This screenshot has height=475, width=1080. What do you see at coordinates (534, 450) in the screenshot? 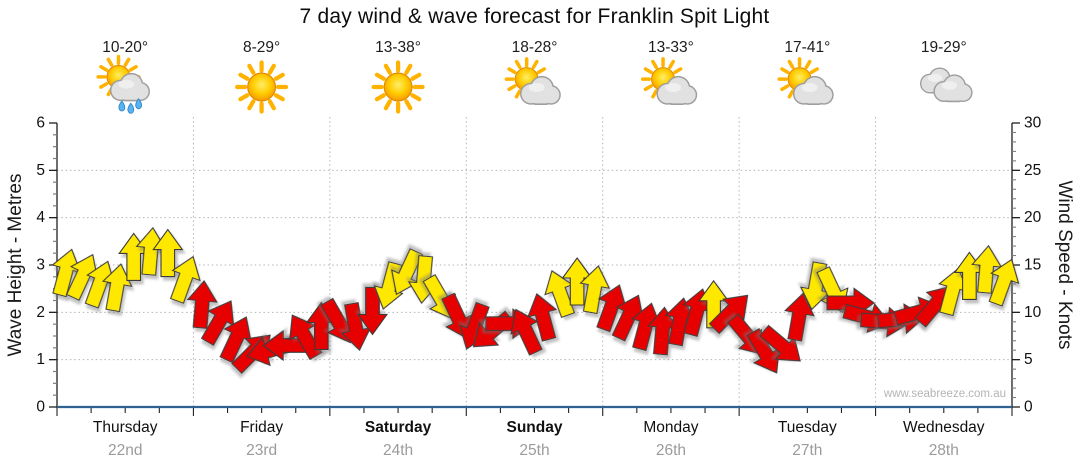
I see `day-date: 25th` at bounding box center [534, 450].